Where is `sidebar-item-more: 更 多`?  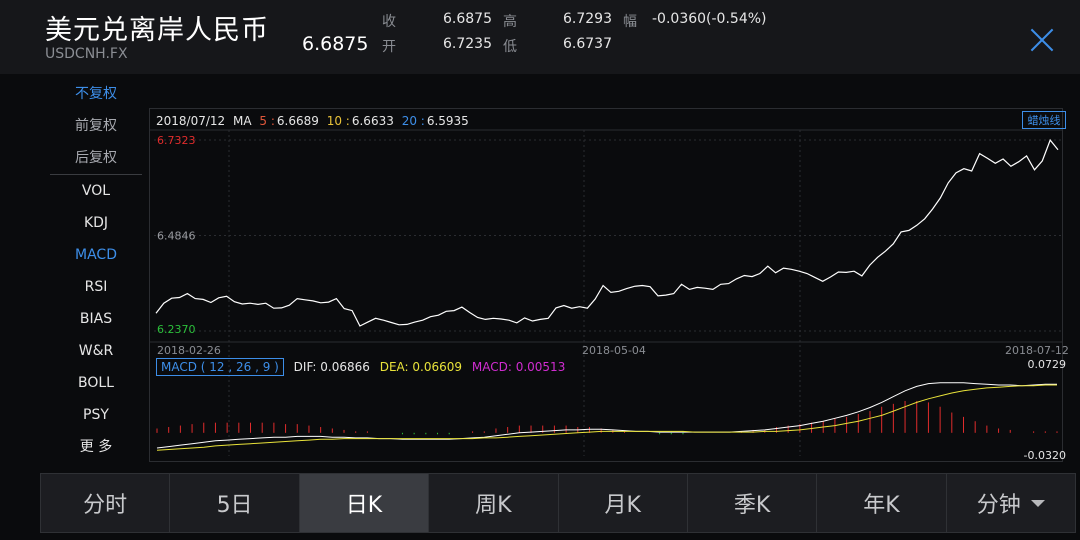 sidebar-item-more: 更 多 is located at coordinates (96, 447).